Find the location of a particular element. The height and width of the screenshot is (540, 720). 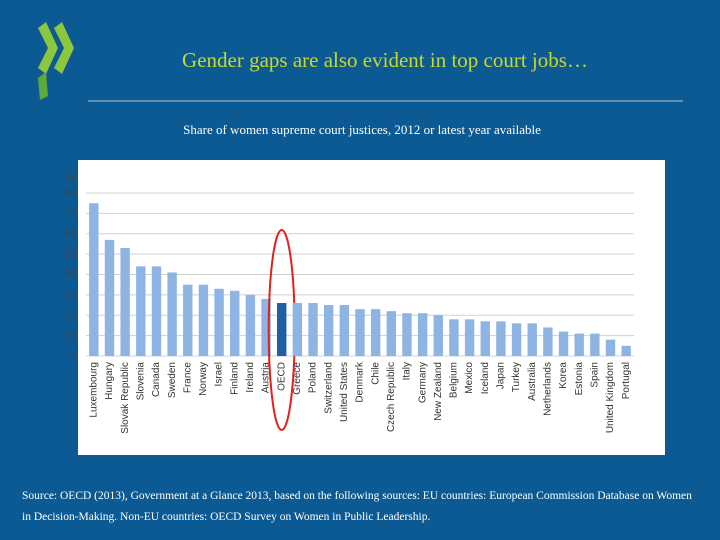

x-tick-label: Poland is located at coordinates (313, 377).